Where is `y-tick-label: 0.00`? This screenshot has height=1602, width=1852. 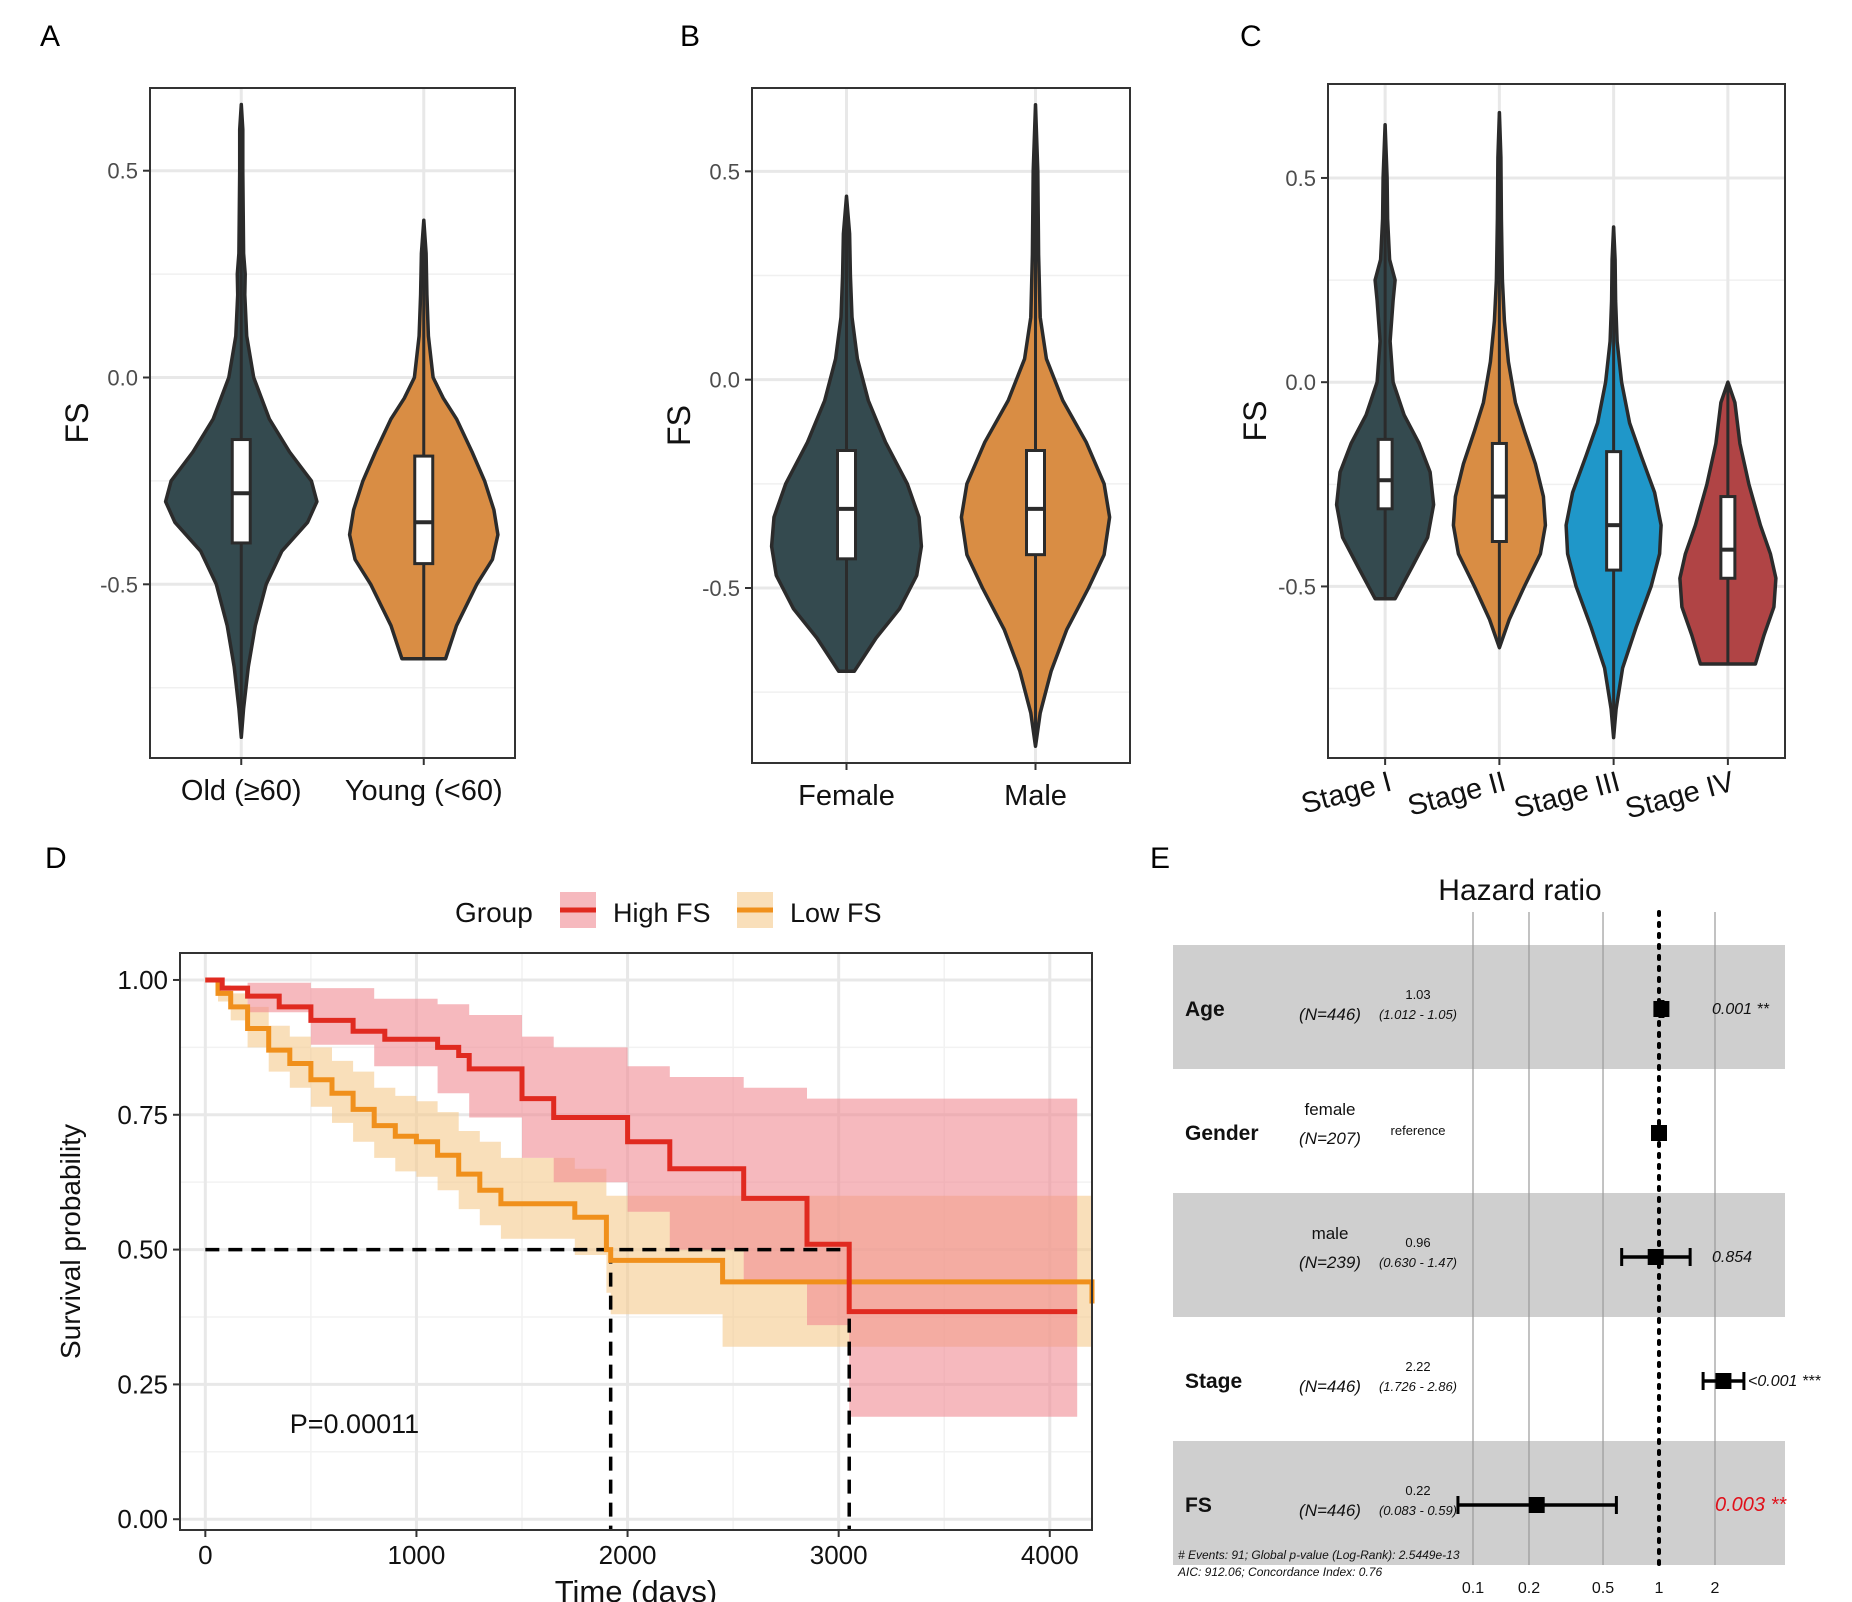
y-tick-label: 0.00 is located at coordinates (142, 1519).